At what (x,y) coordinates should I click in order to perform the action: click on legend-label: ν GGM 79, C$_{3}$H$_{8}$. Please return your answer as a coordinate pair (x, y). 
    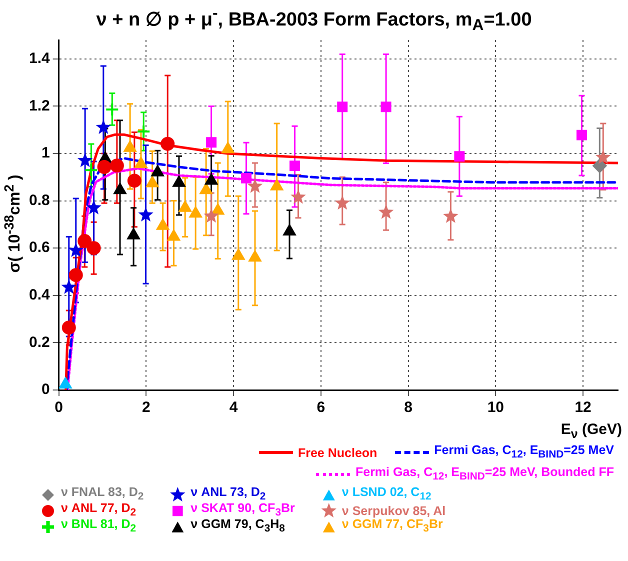
    Looking at the image, I should click on (237, 526).